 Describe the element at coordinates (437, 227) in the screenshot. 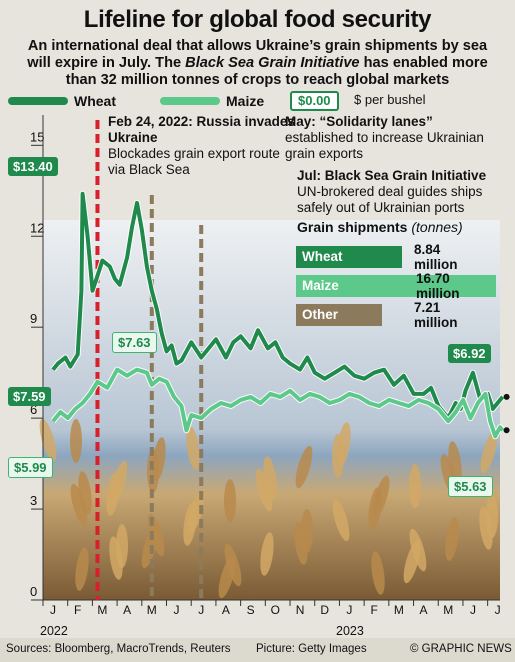

I see `shipments-unit: (tonnes)` at that location.